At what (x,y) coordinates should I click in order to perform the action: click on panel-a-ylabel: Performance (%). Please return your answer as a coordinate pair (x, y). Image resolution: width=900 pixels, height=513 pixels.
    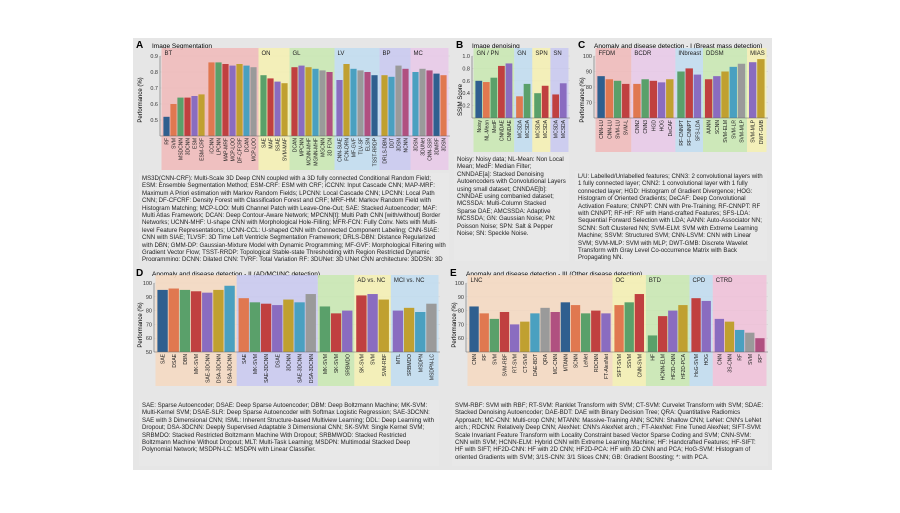
    Looking at the image, I should click on (141, 99).